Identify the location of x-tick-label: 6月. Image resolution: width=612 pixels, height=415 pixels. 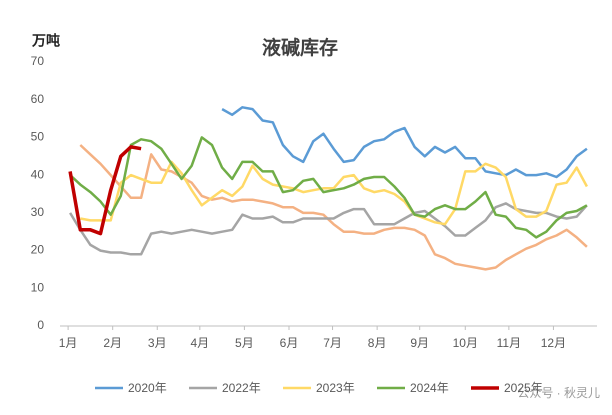
(289, 343).